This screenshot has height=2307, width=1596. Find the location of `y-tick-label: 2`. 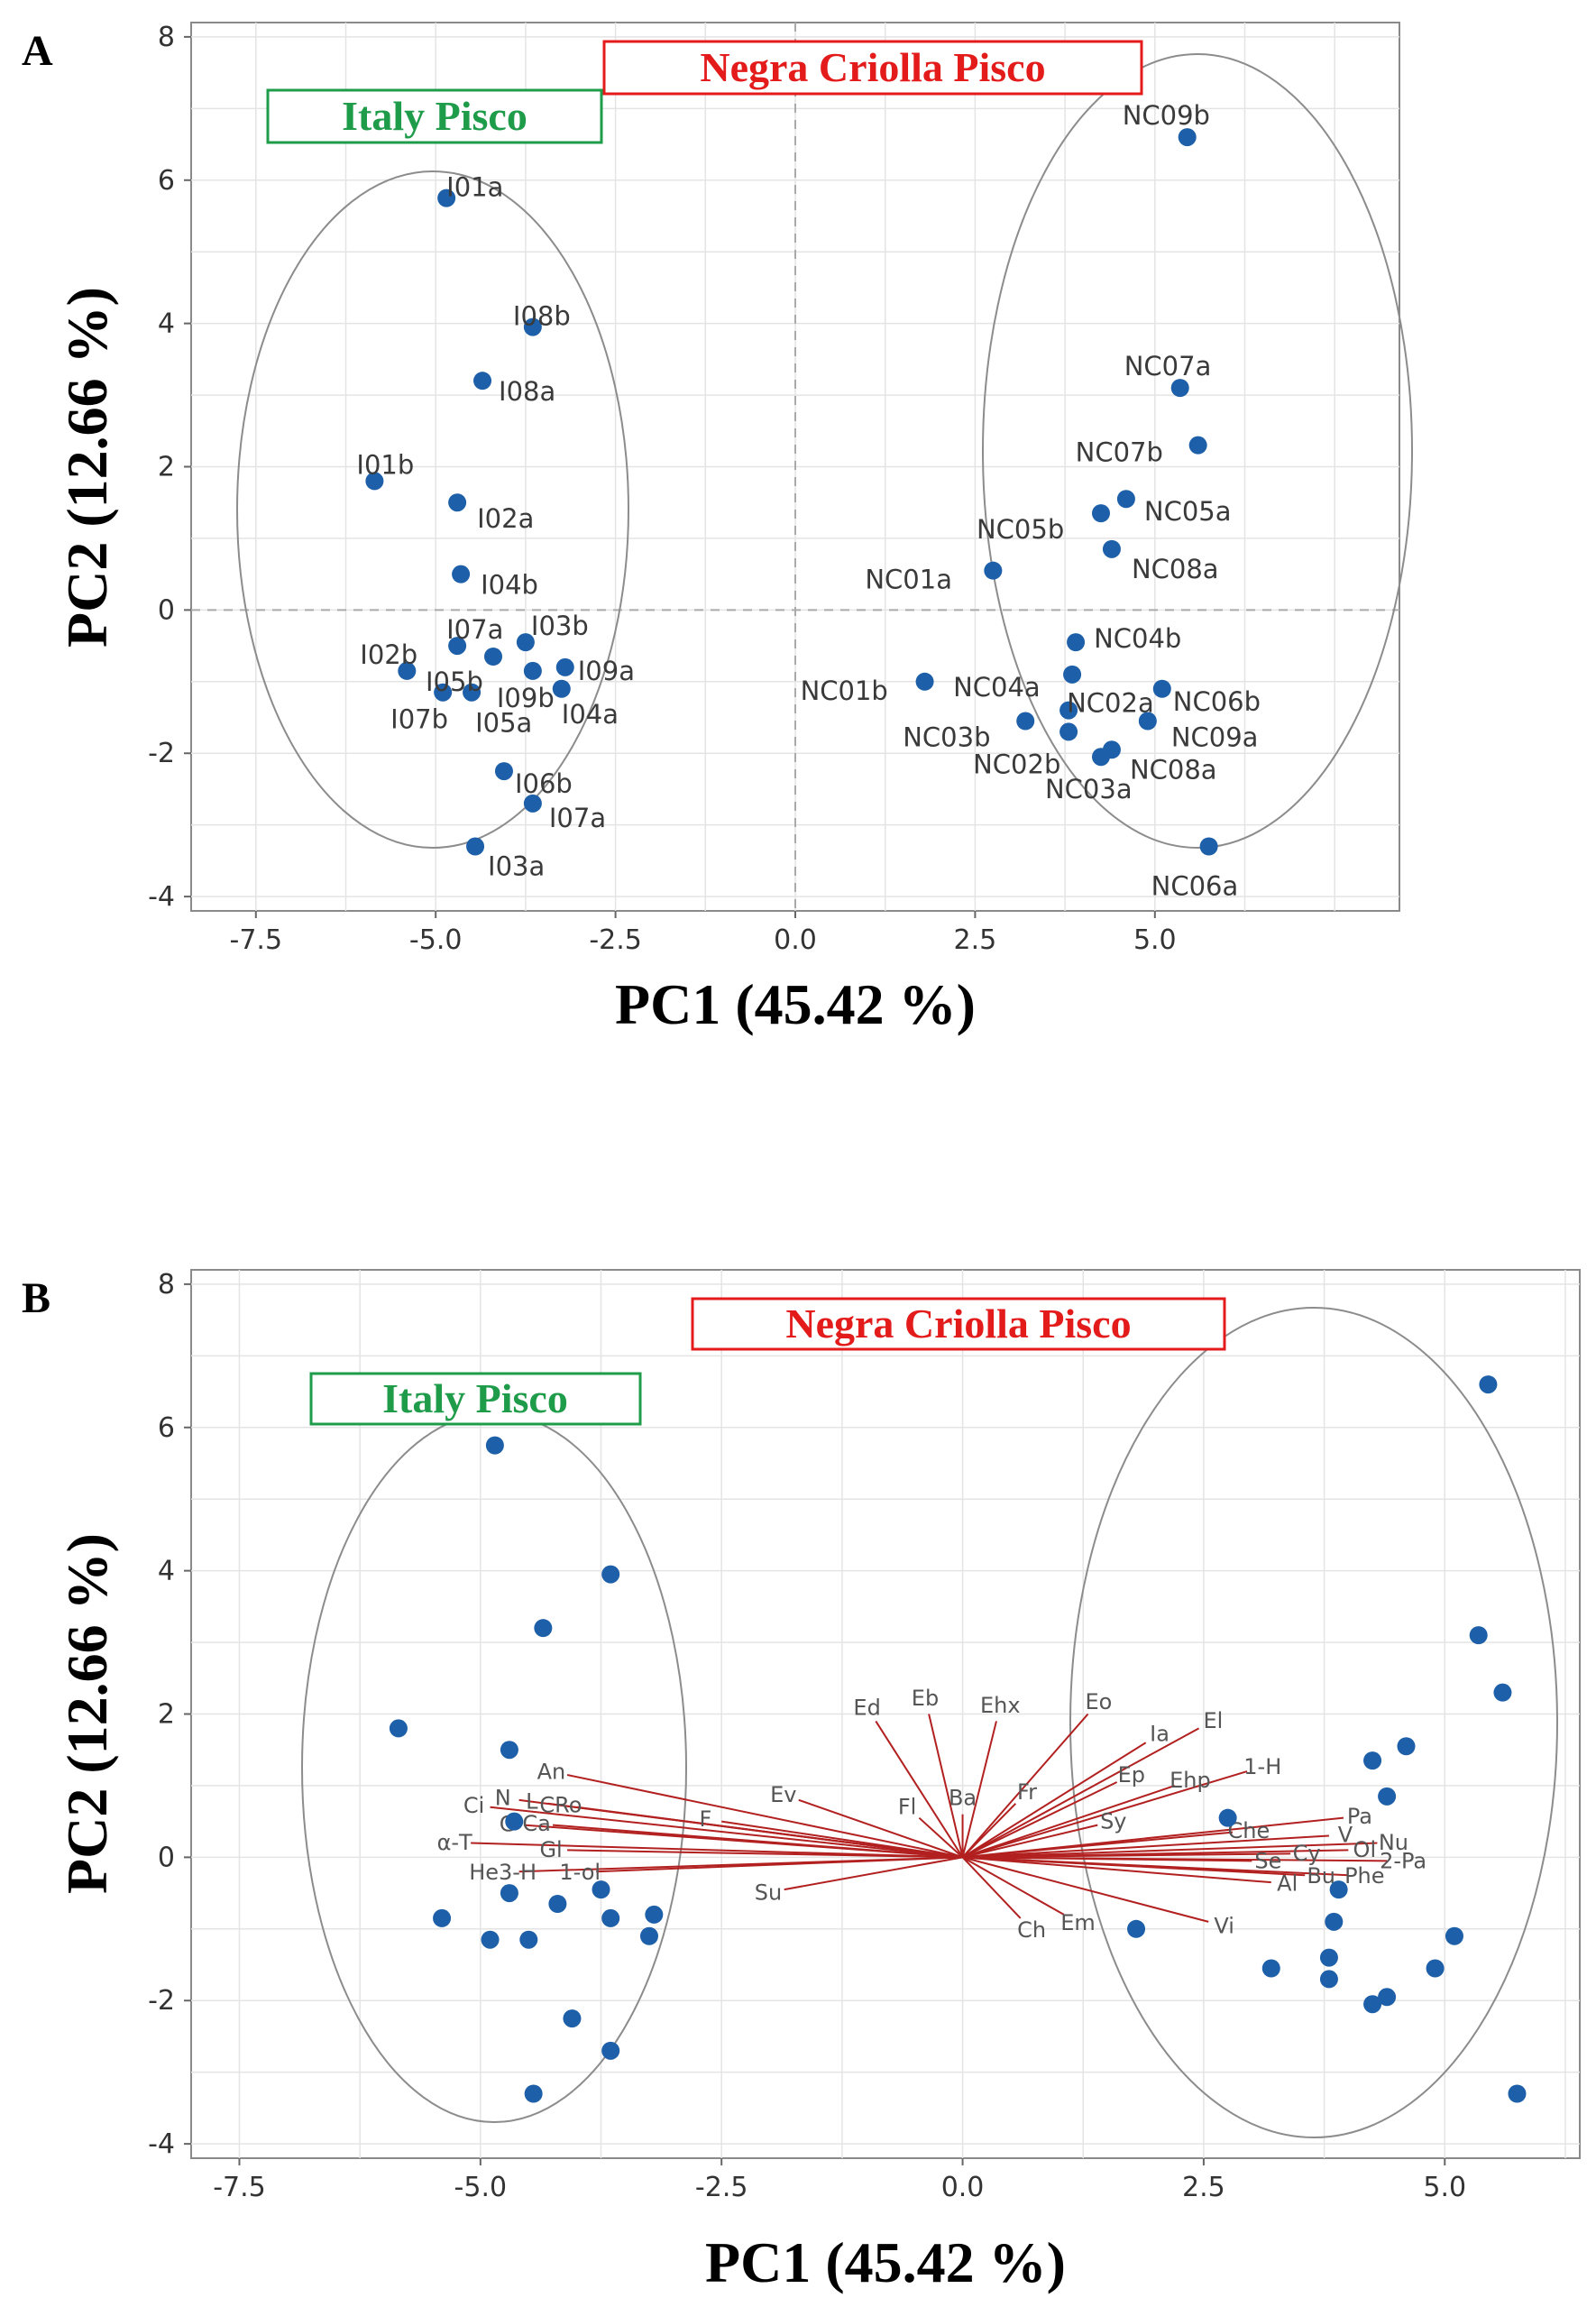

y-tick-label: 2 is located at coordinates (166, 1715).